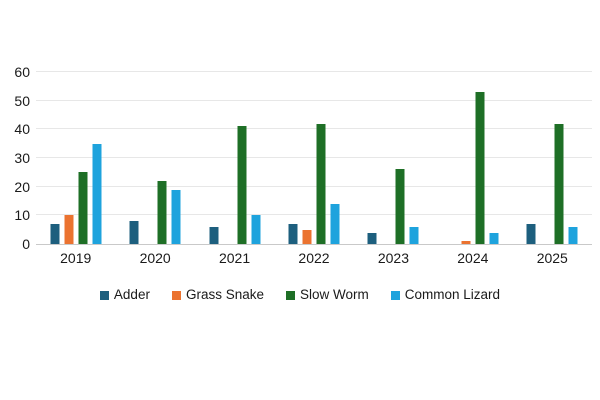 The width and height of the screenshot is (600, 400). Describe the element at coordinates (22, 72) in the screenshot. I see `y-tick-label: 60` at that location.